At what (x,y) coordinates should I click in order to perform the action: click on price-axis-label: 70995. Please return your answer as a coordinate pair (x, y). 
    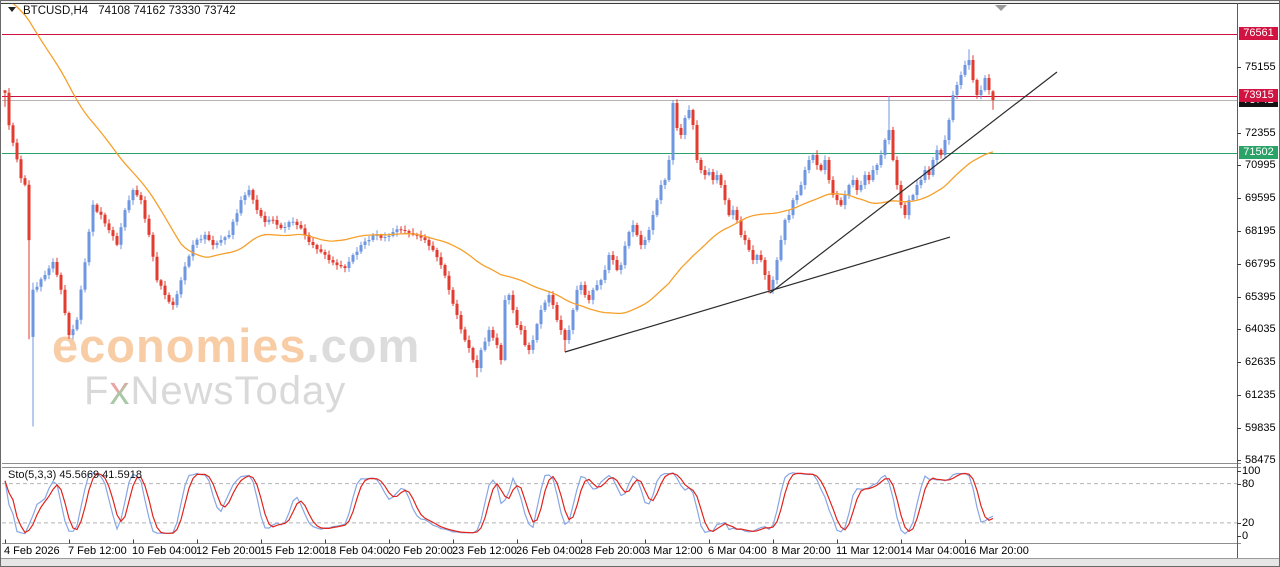
    Looking at the image, I should click on (1260, 165).